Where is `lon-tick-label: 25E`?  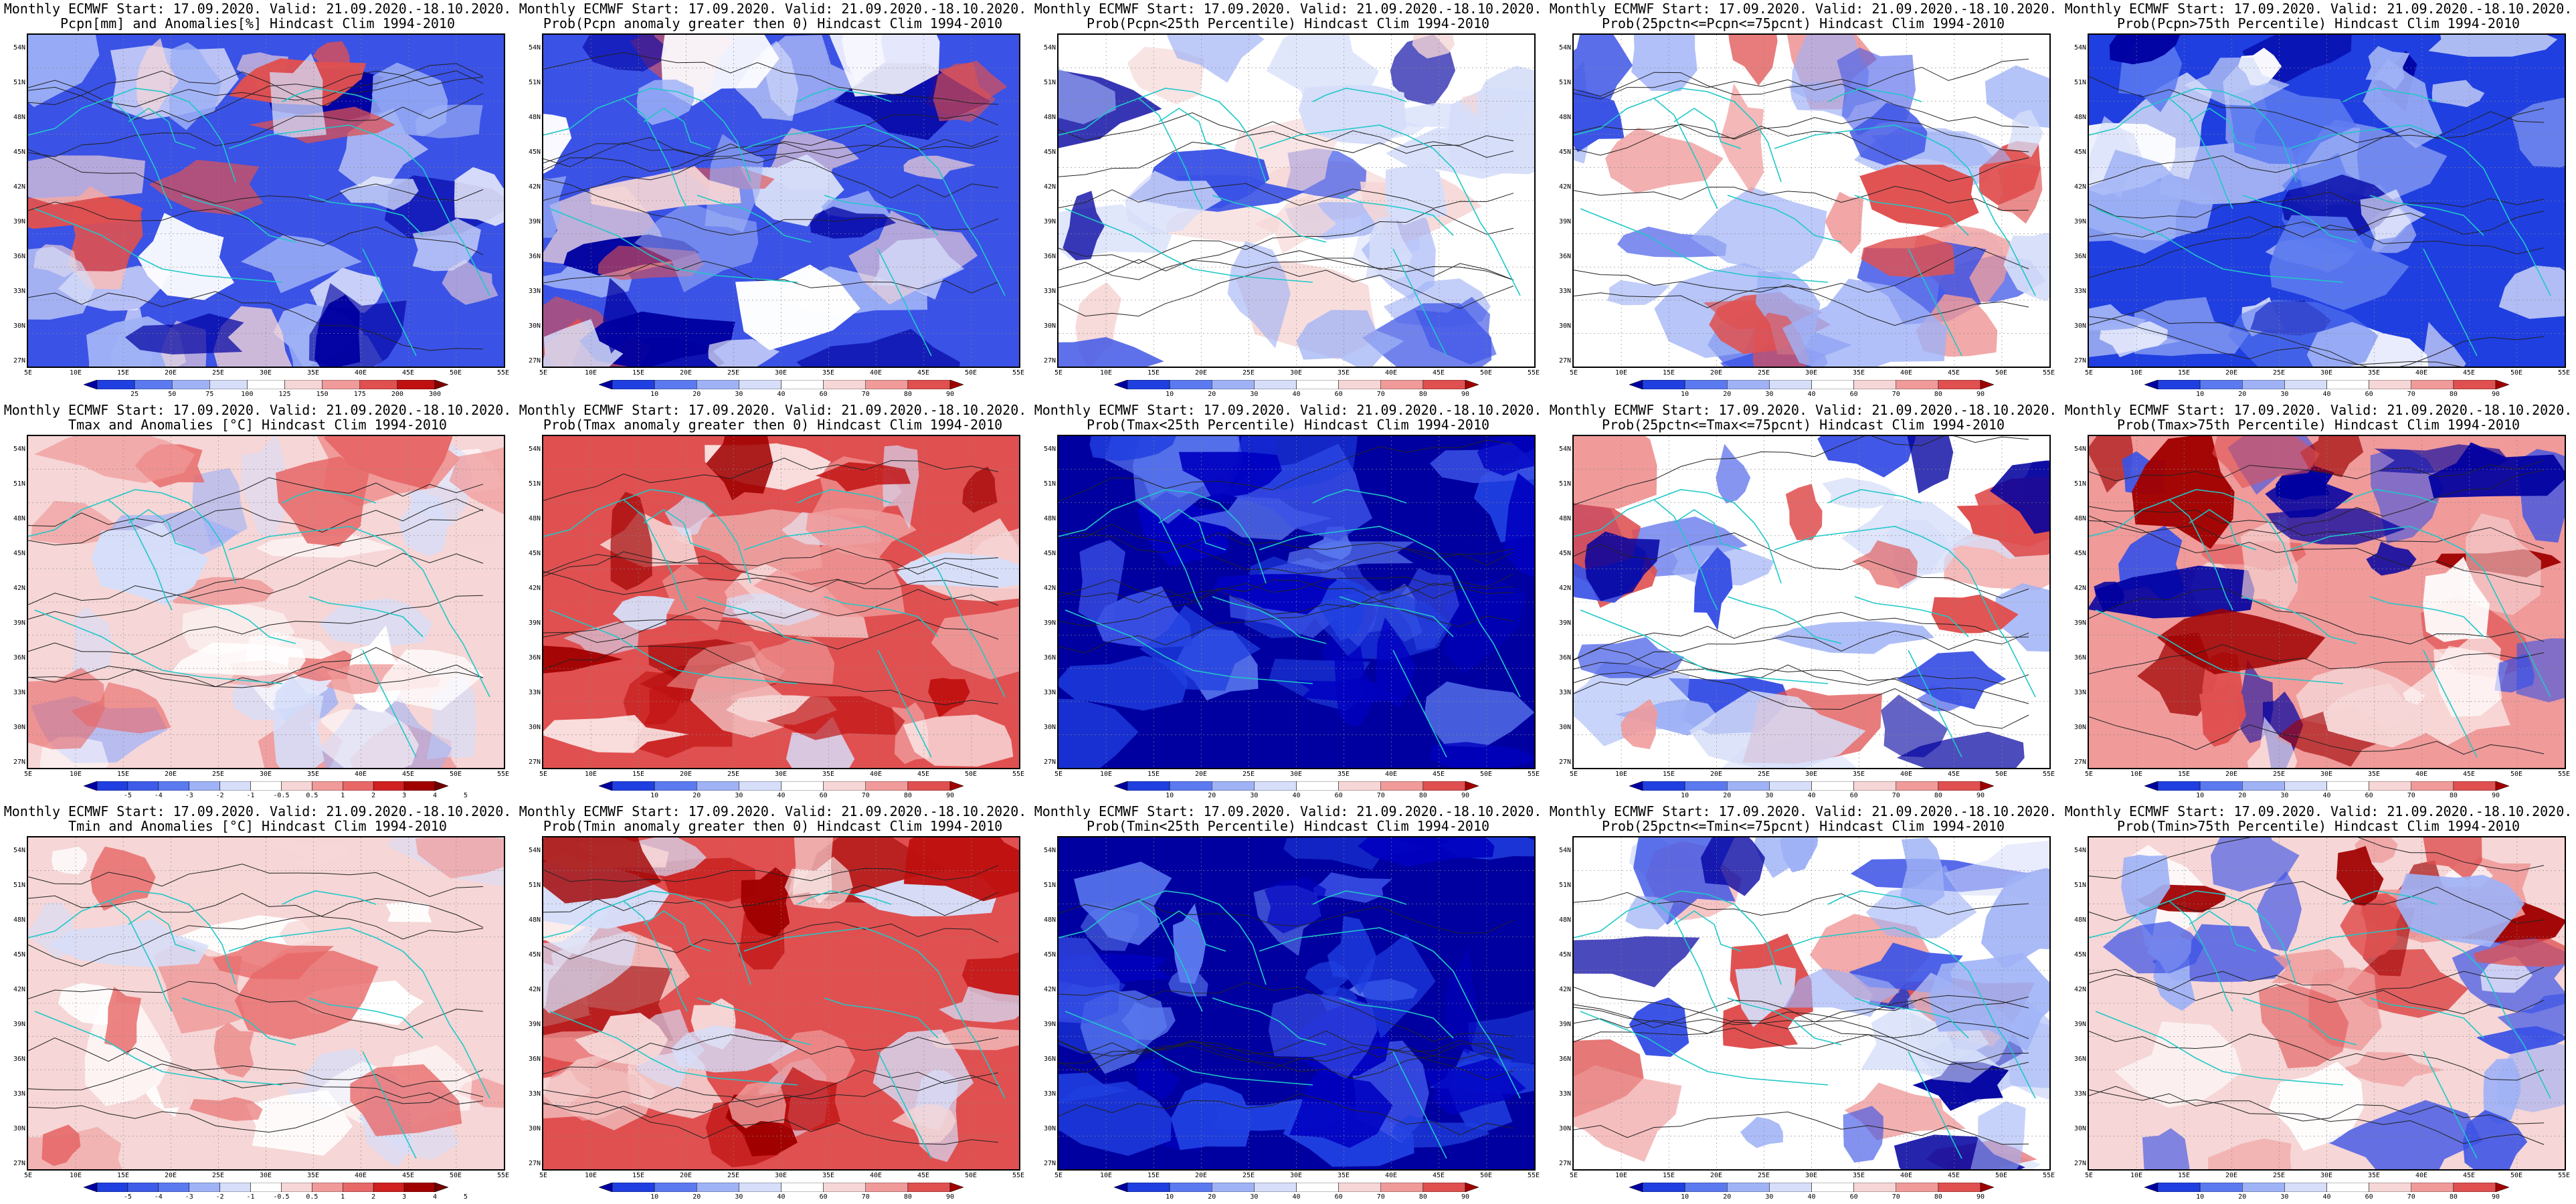
lon-tick-label: 25E is located at coordinates (1248, 774).